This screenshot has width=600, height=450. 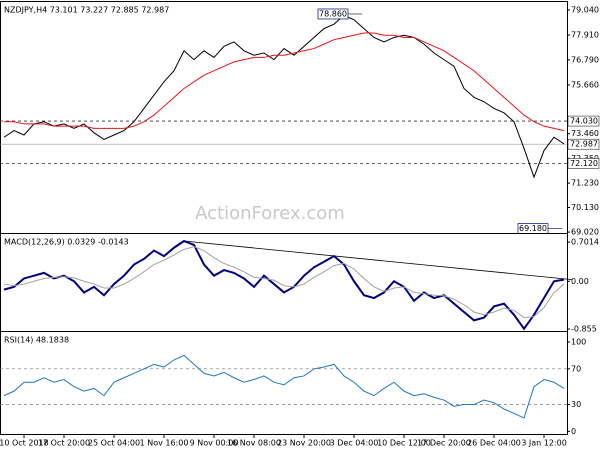 I want to click on y-tick-label: 73.460, so click(x=585, y=133).